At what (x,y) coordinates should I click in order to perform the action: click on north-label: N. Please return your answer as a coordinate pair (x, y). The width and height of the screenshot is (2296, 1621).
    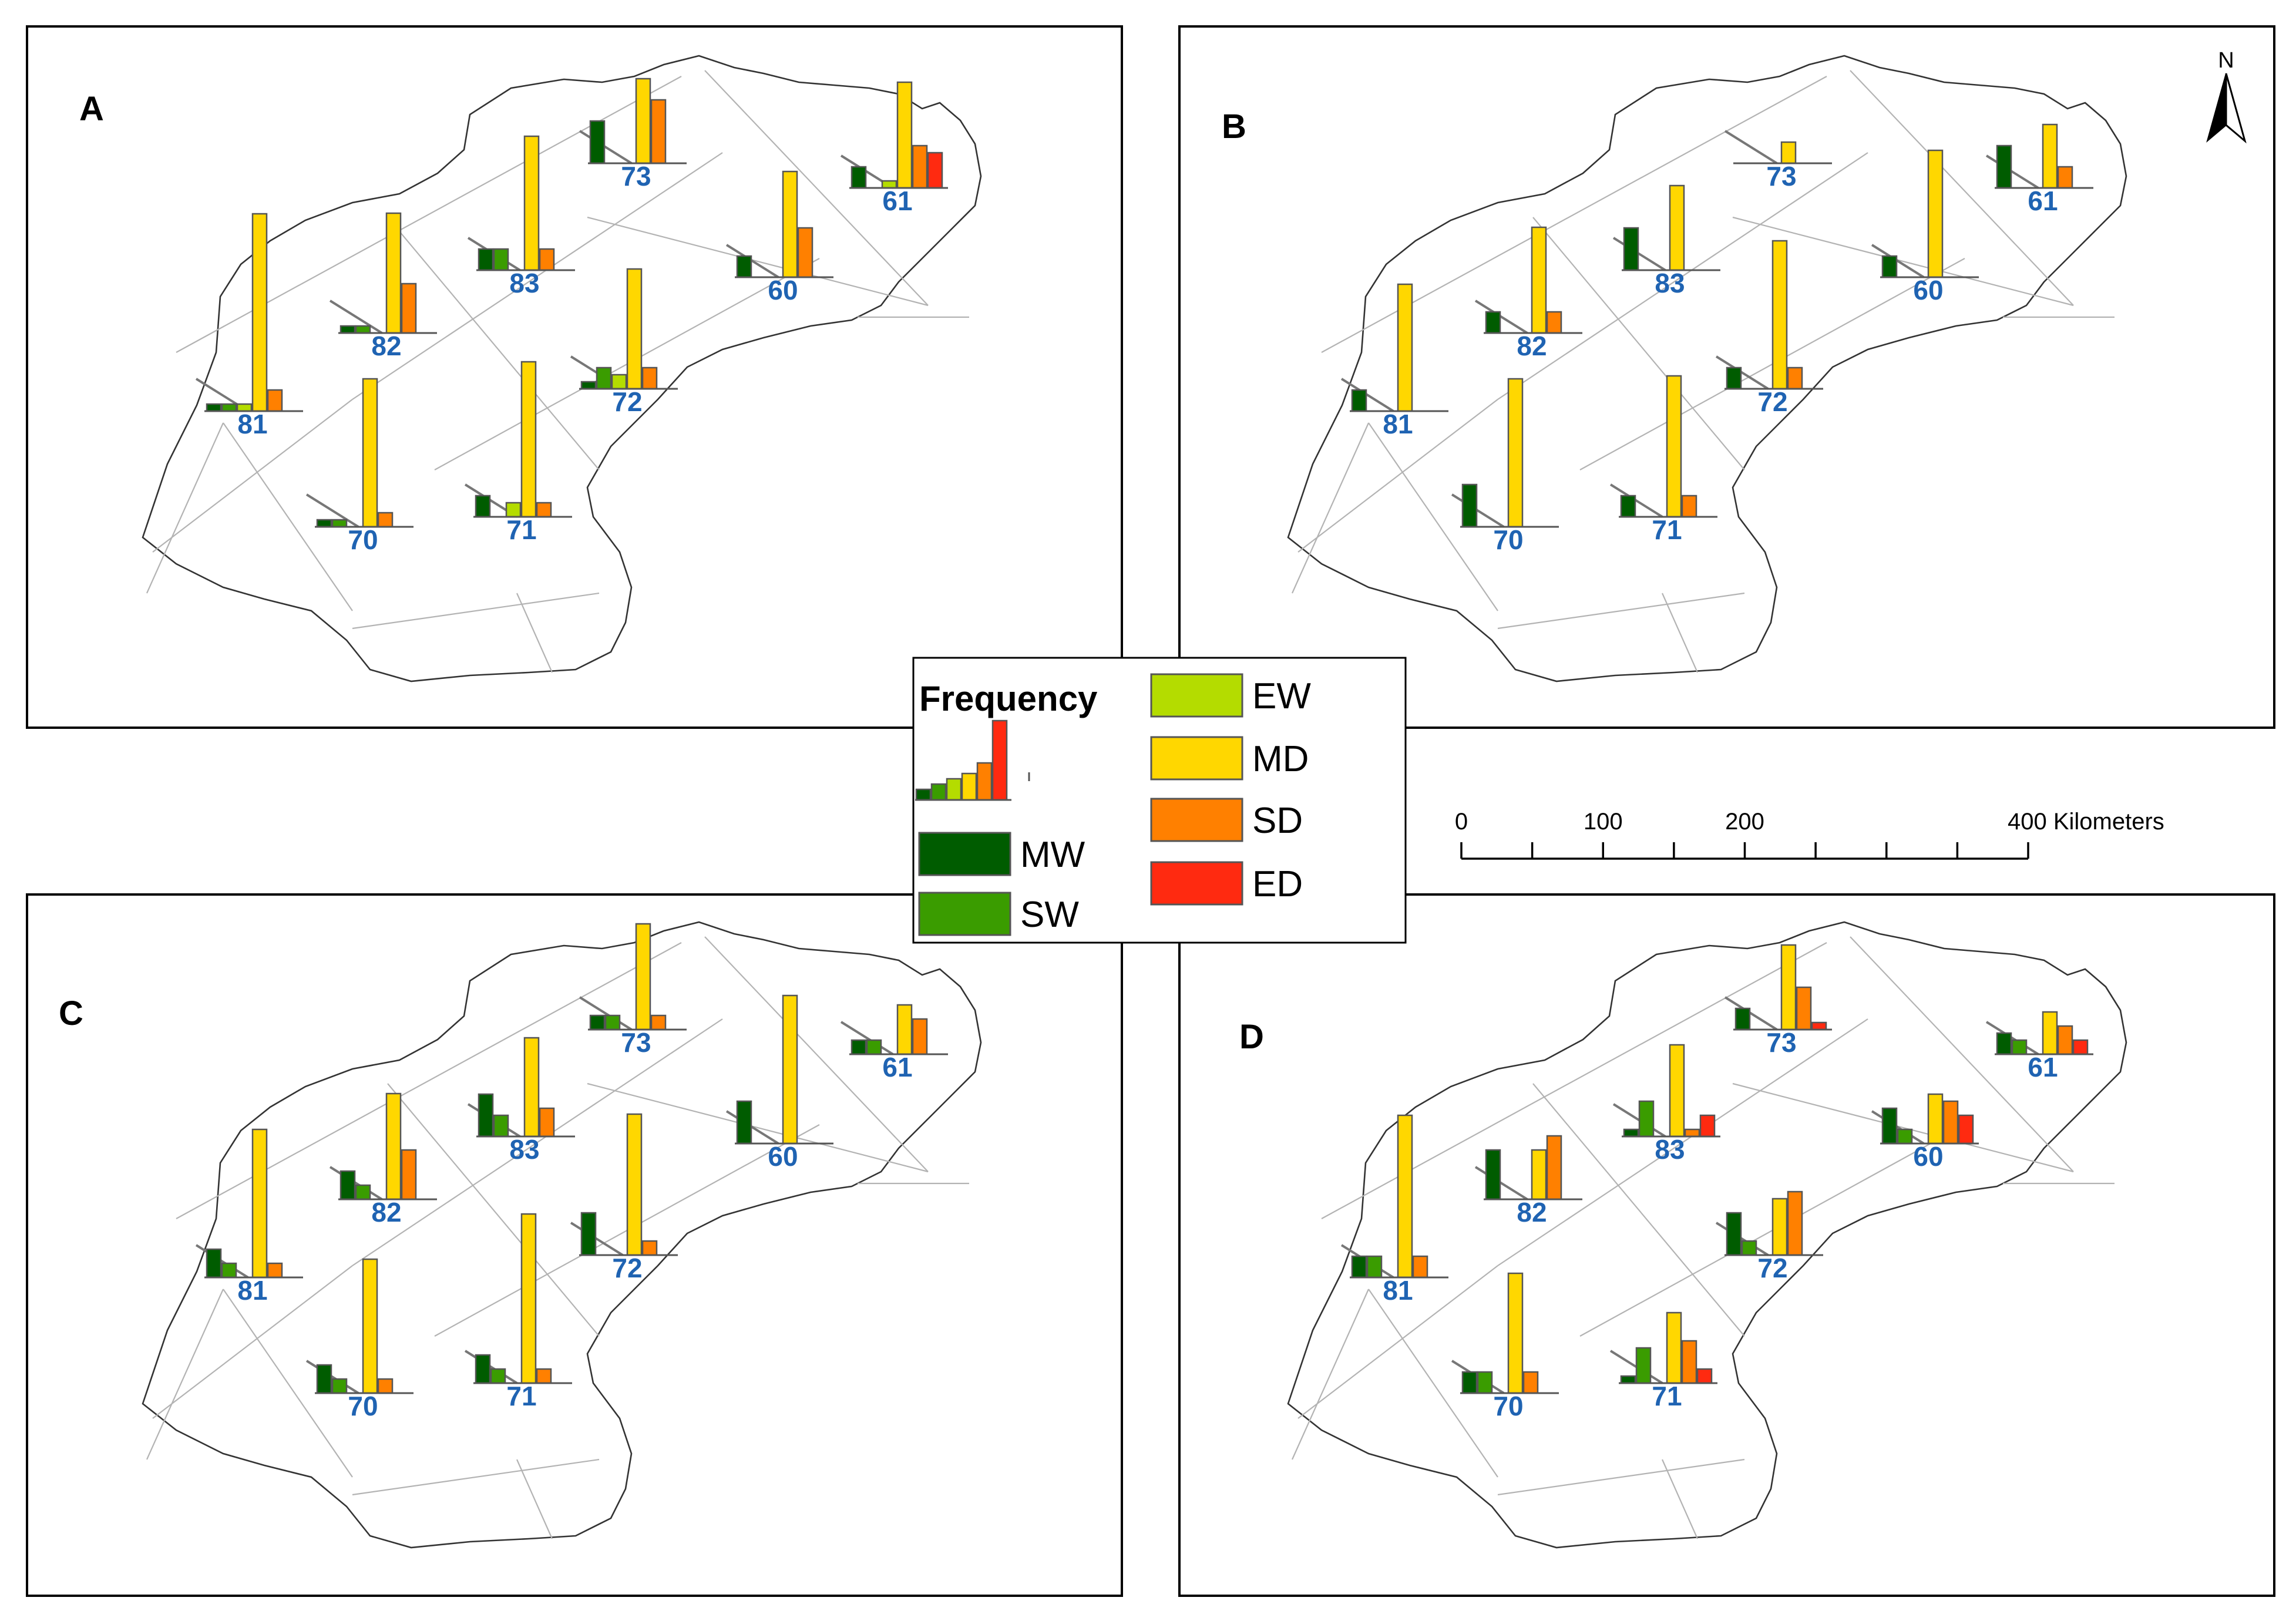
    Looking at the image, I should click on (2226, 60).